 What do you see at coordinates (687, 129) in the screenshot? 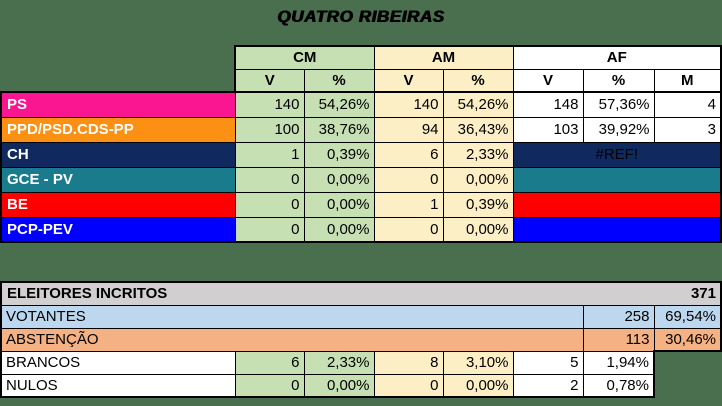
I see `af-mandates: 3` at bounding box center [687, 129].